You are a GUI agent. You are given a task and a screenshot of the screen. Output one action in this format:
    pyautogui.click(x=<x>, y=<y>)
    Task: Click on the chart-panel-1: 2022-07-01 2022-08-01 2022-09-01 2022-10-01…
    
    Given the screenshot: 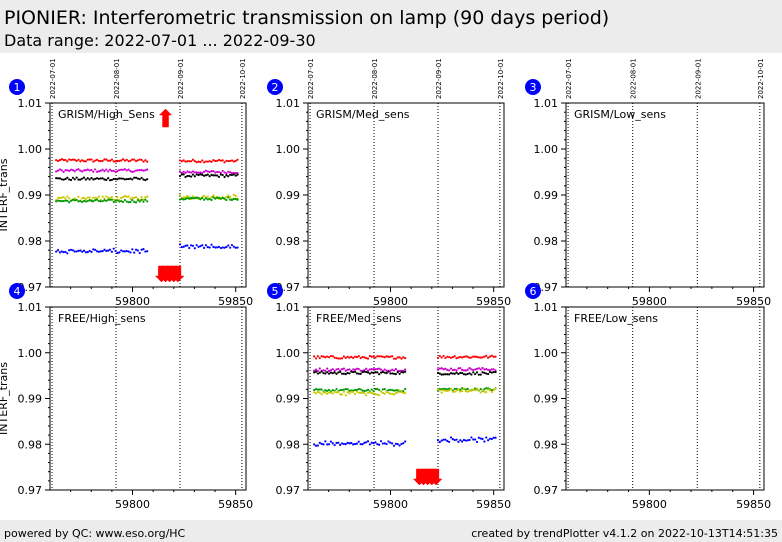 What is the action you would take?
    pyautogui.click(x=126, y=183)
    